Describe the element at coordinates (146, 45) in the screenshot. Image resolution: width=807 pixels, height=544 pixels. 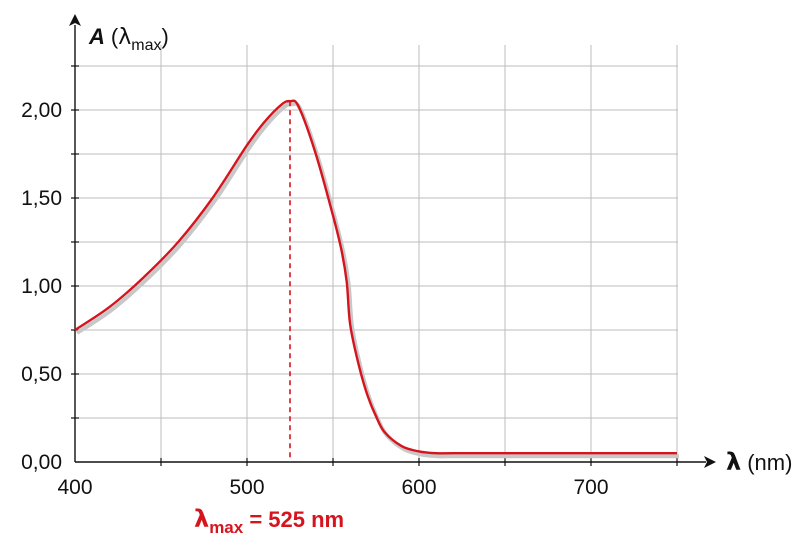
I see `y-axis-sub: max` at that location.